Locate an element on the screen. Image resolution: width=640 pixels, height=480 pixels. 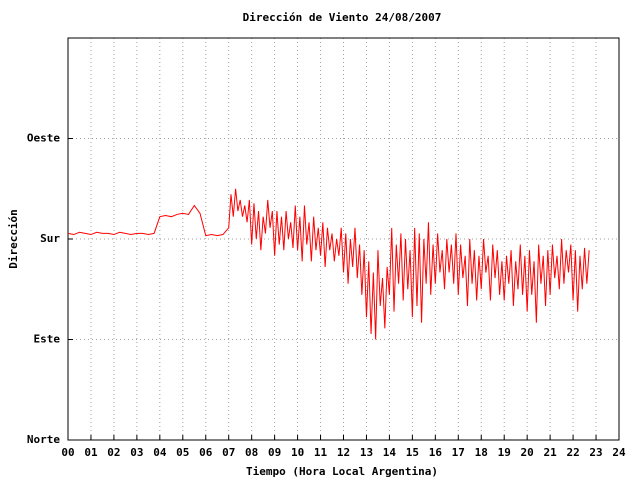
x-tick-label: 20 is located at coordinates (527, 452).